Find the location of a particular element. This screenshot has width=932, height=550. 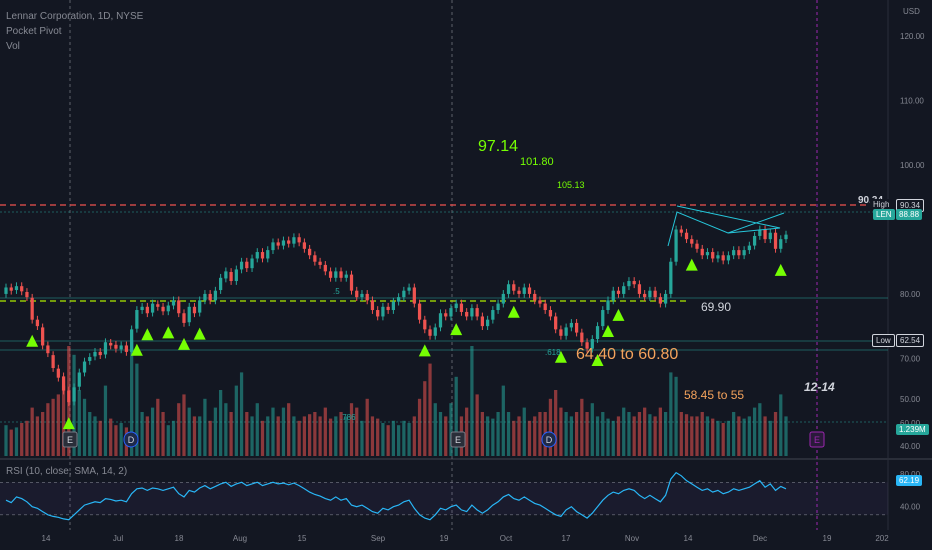

price-tick-label: 40.00 is located at coordinates (910, 446).